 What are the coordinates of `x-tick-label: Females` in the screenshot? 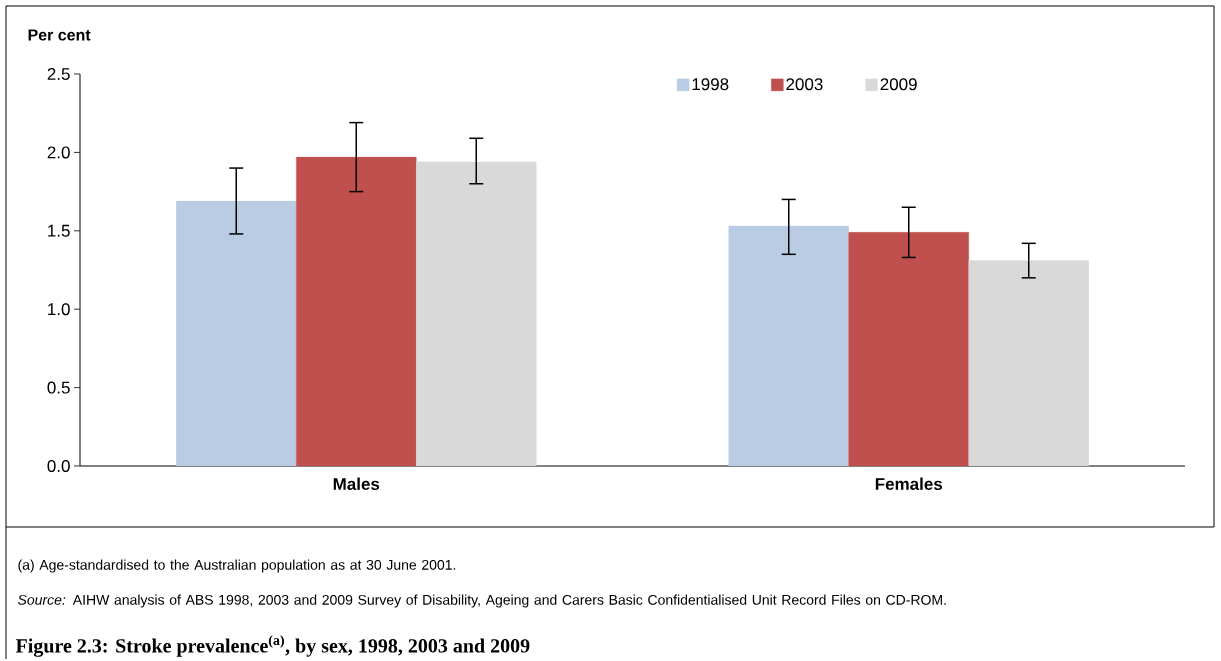 It's located at (909, 484).